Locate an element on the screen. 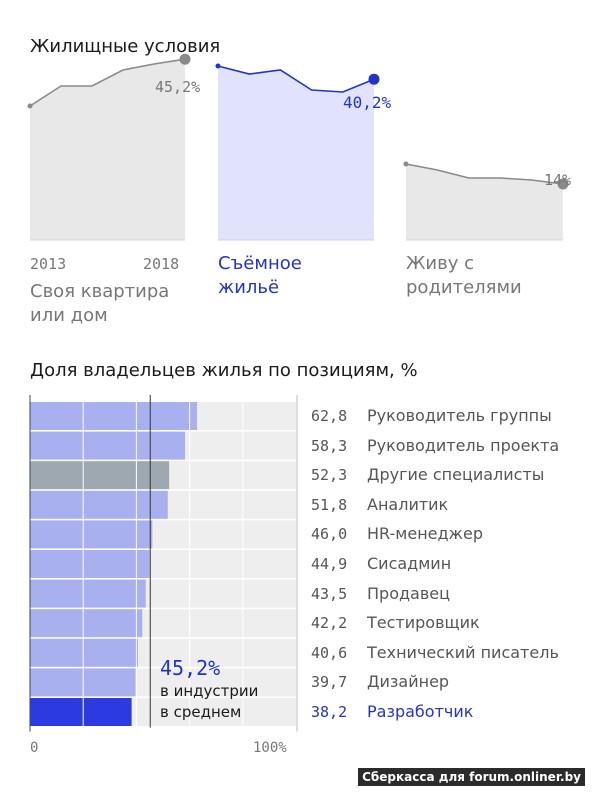 The image size is (593, 800). bar-value-label: 62,8 is located at coordinates (329, 416).